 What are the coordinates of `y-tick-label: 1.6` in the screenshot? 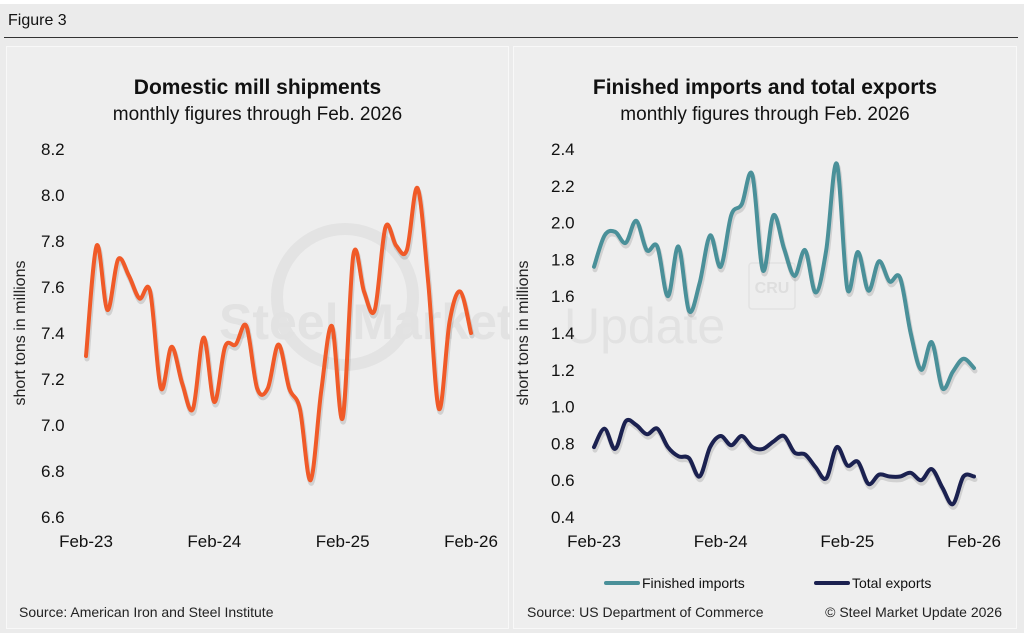 It's located at (563, 296).